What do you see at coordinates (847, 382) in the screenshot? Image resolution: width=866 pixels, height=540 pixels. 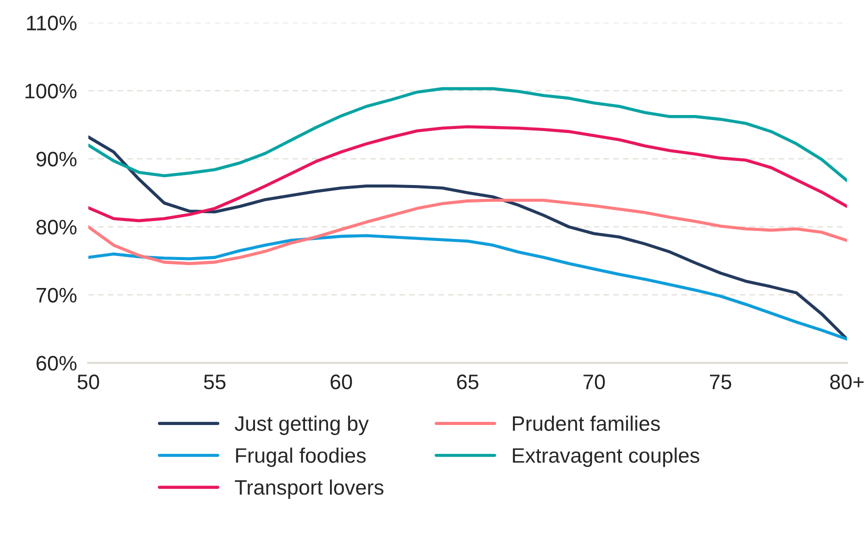 I see `x-tick-label: 80+` at bounding box center [847, 382].